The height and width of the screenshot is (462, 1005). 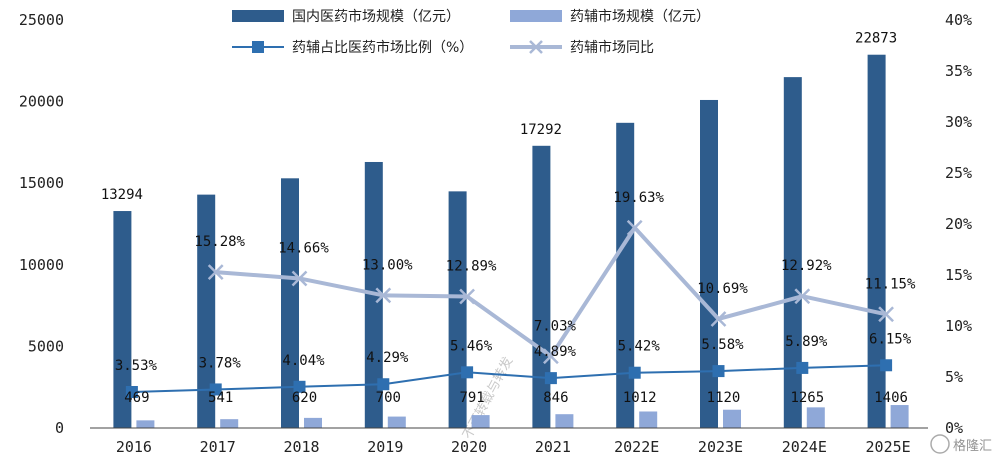 What do you see at coordinates (954, 428) in the screenshot?
I see `y-right-tick-label: 0%` at bounding box center [954, 428].